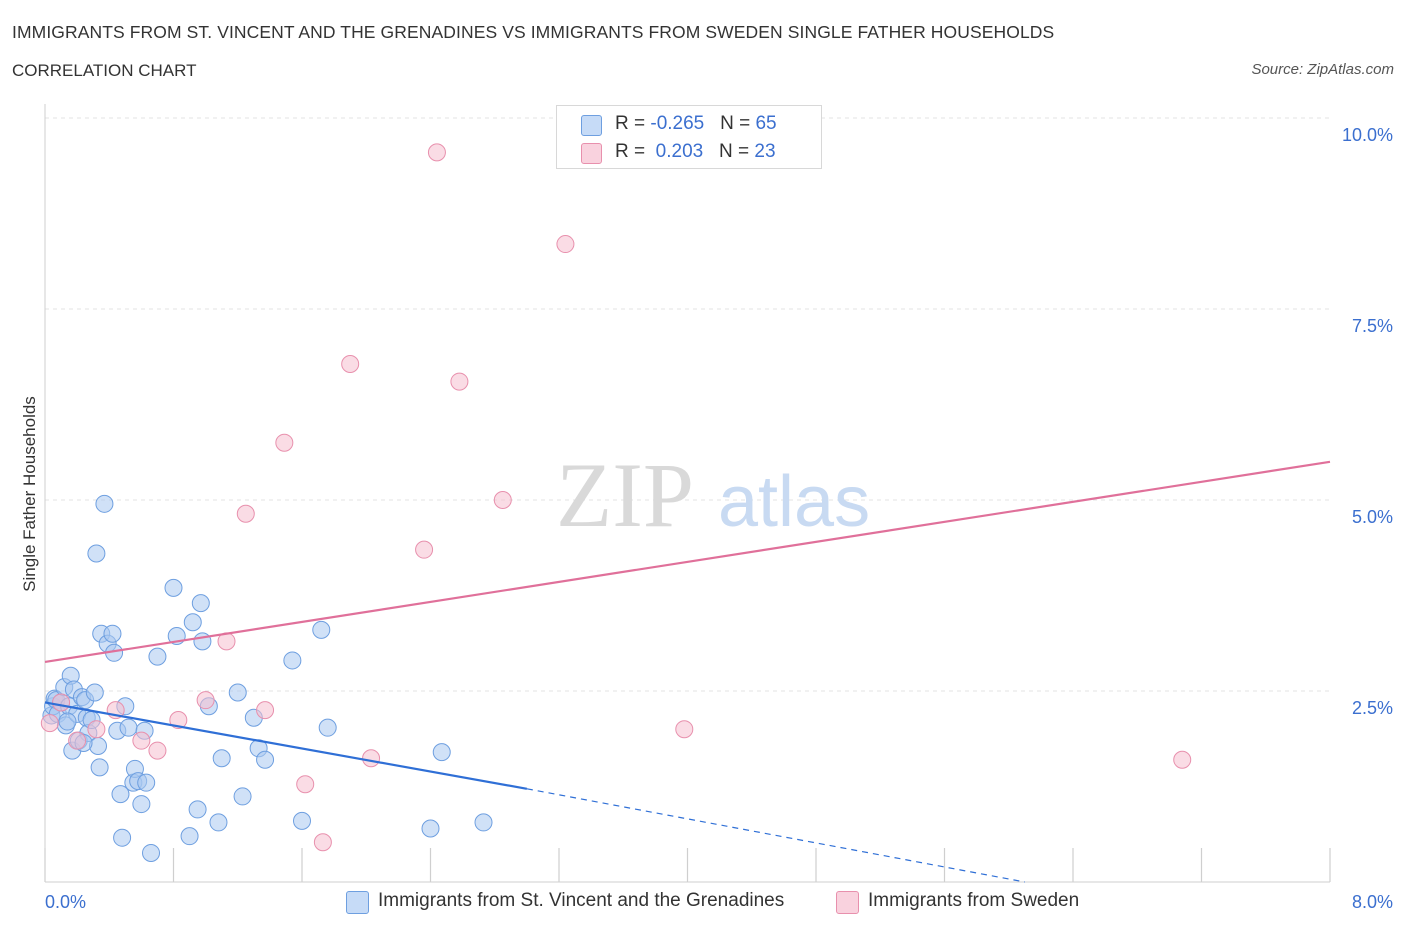  What do you see at coordinates (1367, 135) in the screenshot?
I see `y-tick-label: 10.0%` at bounding box center [1367, 135].